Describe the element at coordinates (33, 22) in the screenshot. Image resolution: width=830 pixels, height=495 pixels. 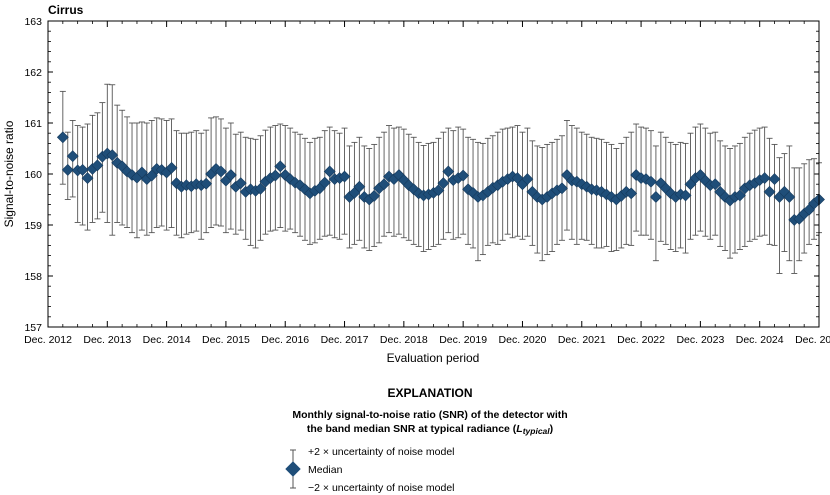
I see `y-tick-label: 163` at that location.